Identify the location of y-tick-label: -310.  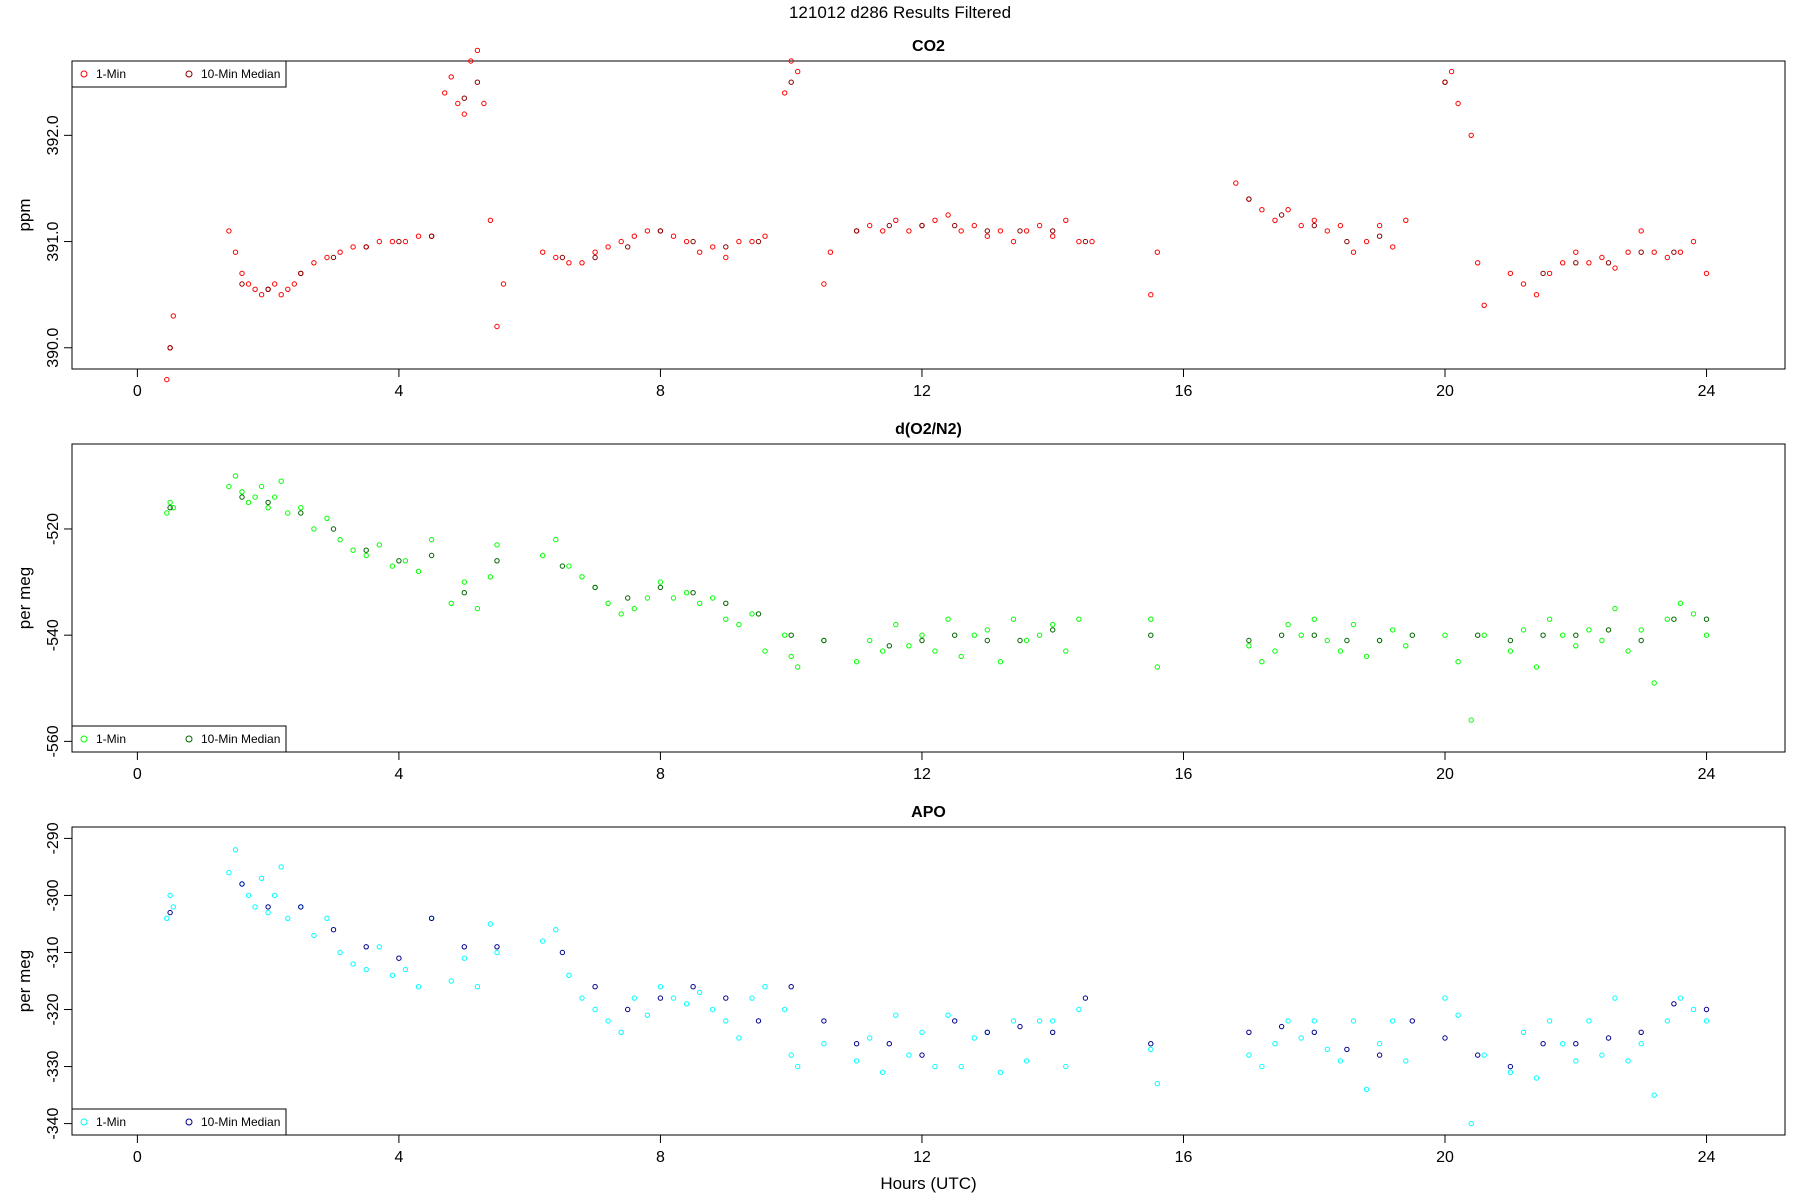
(53, 952).